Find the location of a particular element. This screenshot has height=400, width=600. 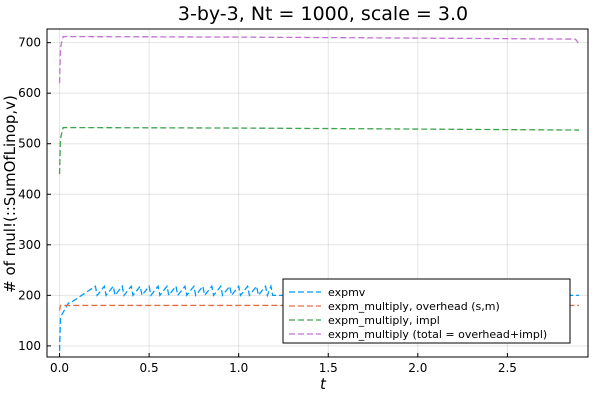

legend-label: expm_multiply, overhead (s,m) is located at coordinates (414, 306).